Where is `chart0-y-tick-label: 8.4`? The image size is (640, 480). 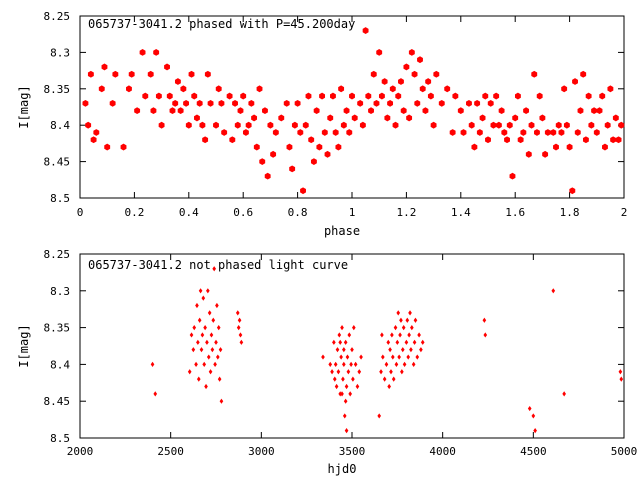 chart0-y-tick-label: 8.4 is located at coordinates (60, 125).